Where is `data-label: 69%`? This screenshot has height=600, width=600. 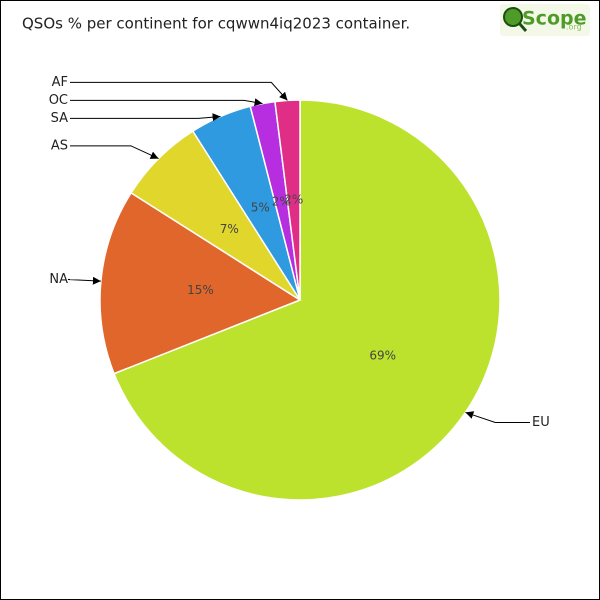 data-label: 69% is located at coordinates (382, 356).